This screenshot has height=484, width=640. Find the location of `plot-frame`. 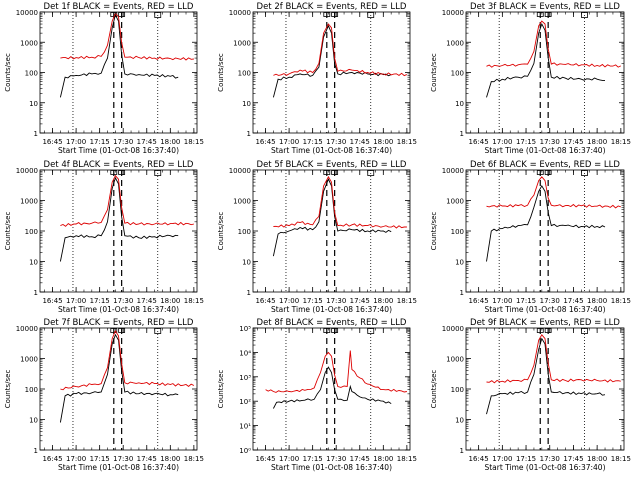

plot-frame is located at coordinates (331, 389).